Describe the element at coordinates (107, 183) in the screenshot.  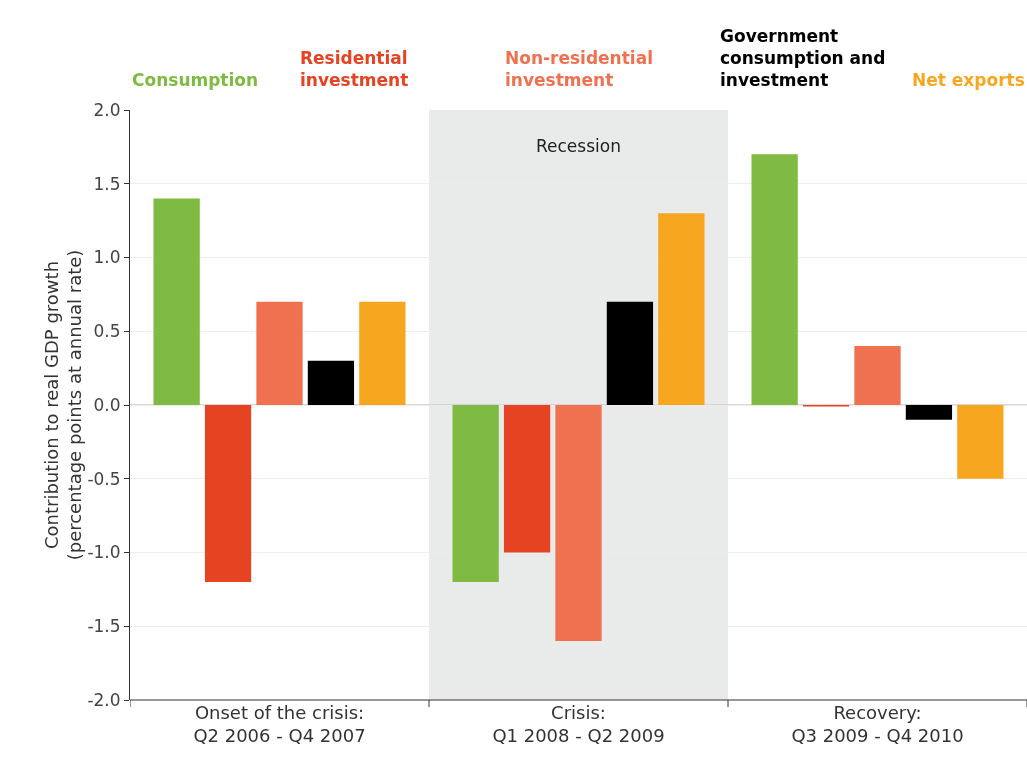
I see `y-tick-label: 1.5` at that location.